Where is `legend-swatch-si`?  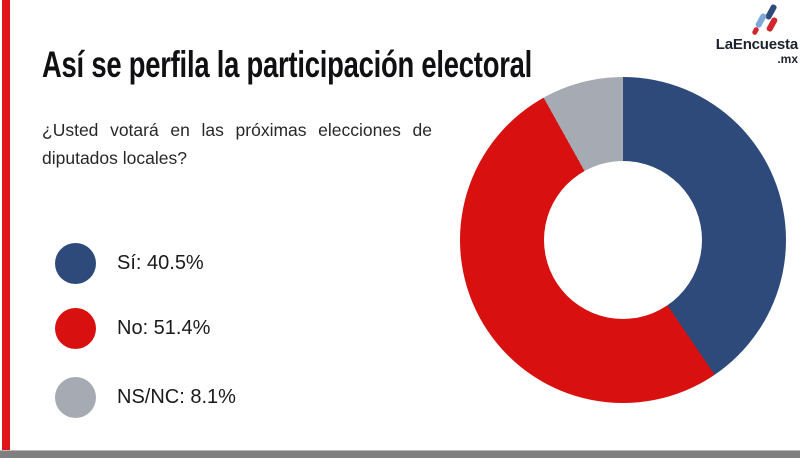 legend-swatch-si is located at coordinates (75, 263).